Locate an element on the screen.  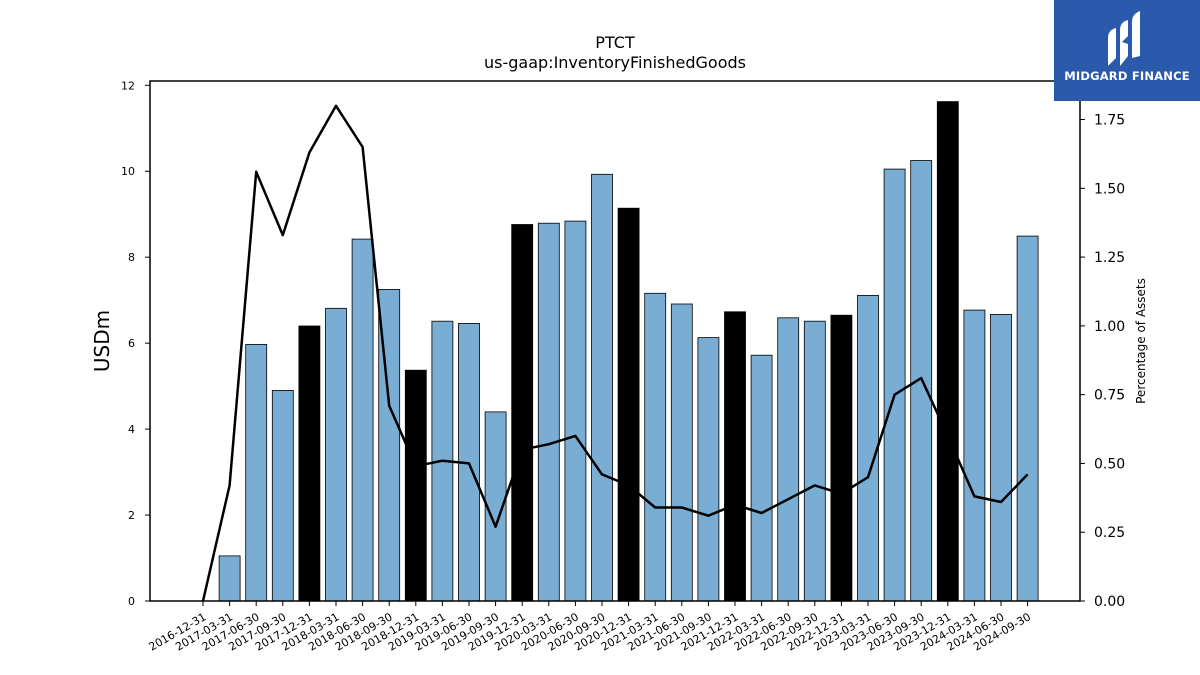
y2-tick-label: 0.00 is located at coordinates (1109, 602).